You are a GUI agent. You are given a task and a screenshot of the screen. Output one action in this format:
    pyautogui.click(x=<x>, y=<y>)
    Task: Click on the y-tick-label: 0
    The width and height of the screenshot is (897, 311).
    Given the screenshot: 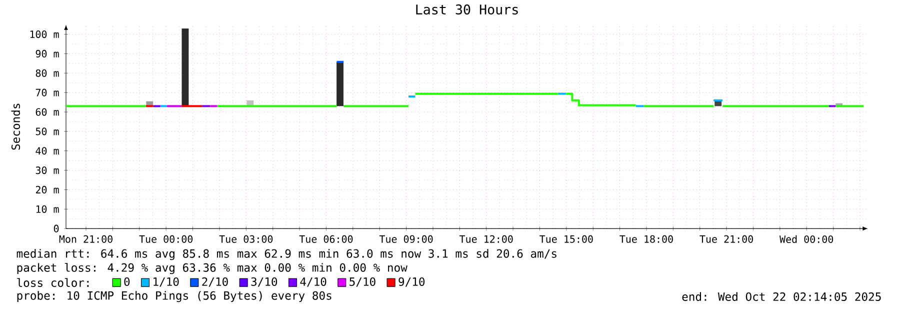 What is the action you would take?
    pyautogui.click(x=56, y=229)
    